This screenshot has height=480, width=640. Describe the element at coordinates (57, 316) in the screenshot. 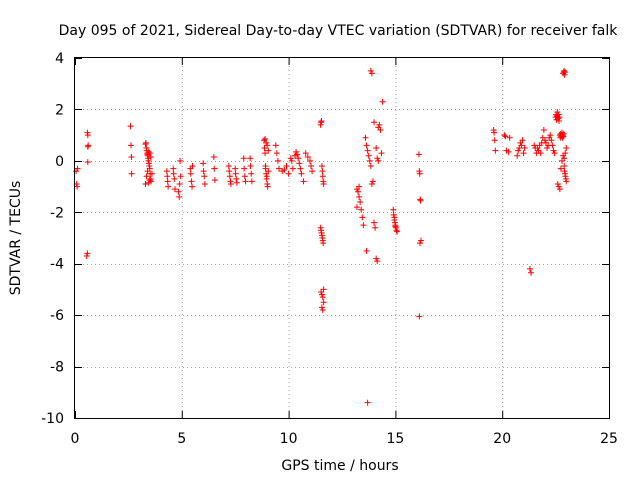

I see `y-tick-label: -6` at that location.